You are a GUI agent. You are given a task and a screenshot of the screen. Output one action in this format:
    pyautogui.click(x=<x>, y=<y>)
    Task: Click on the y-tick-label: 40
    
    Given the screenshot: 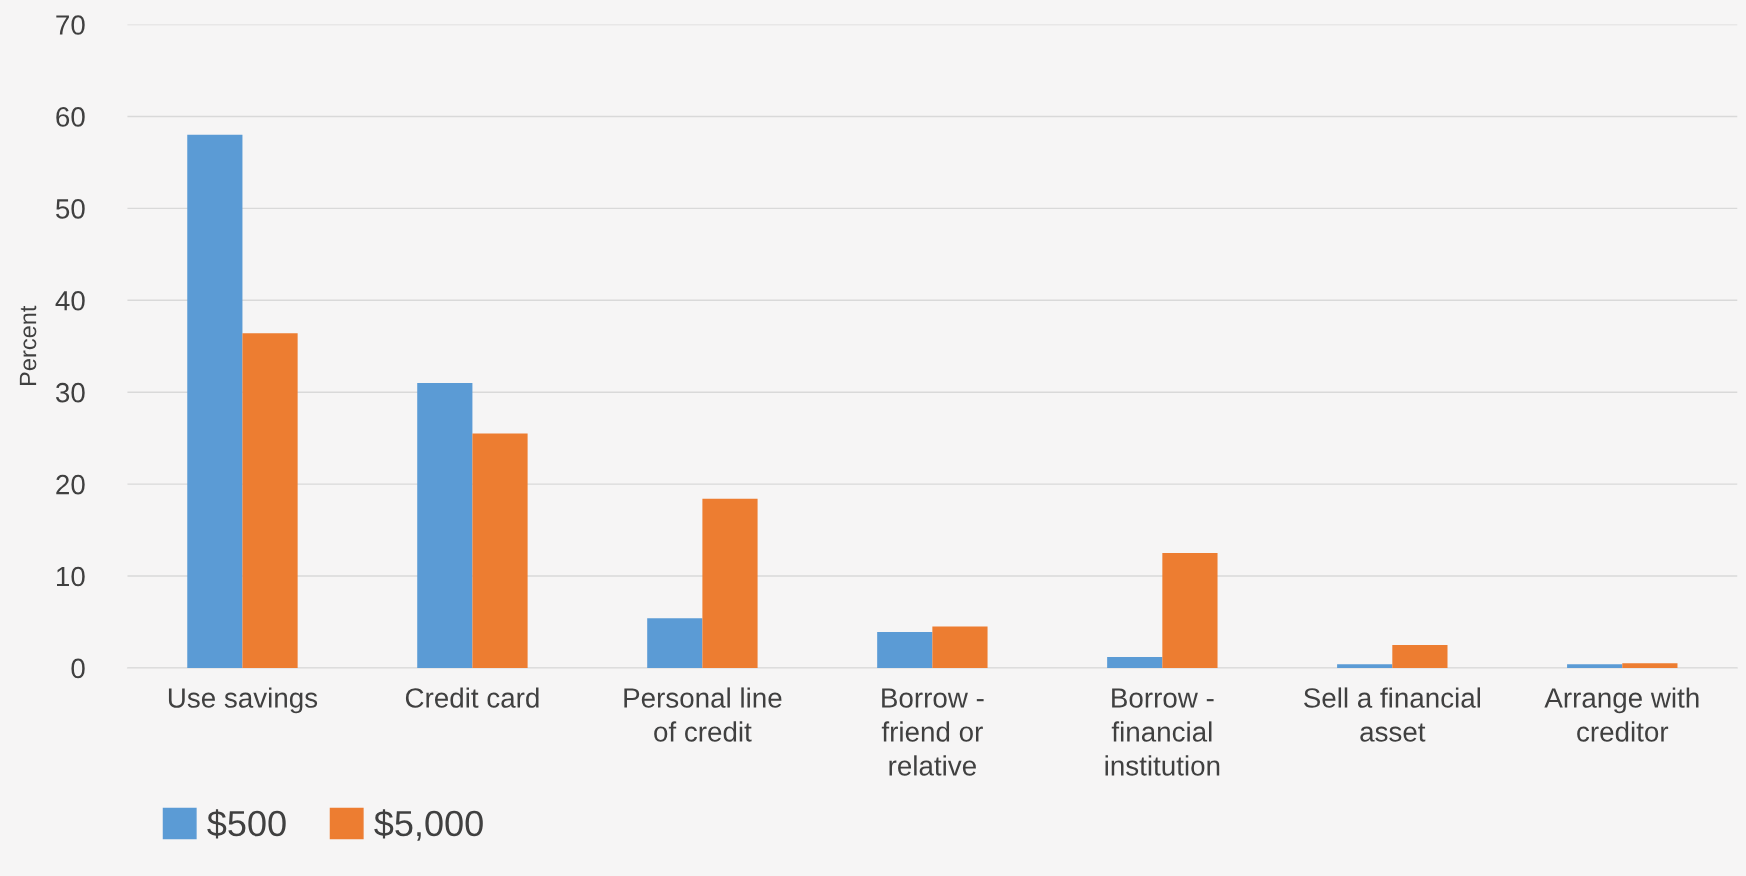 What is the action you would take?
    pyautogui.click(x=70, y=300)
    